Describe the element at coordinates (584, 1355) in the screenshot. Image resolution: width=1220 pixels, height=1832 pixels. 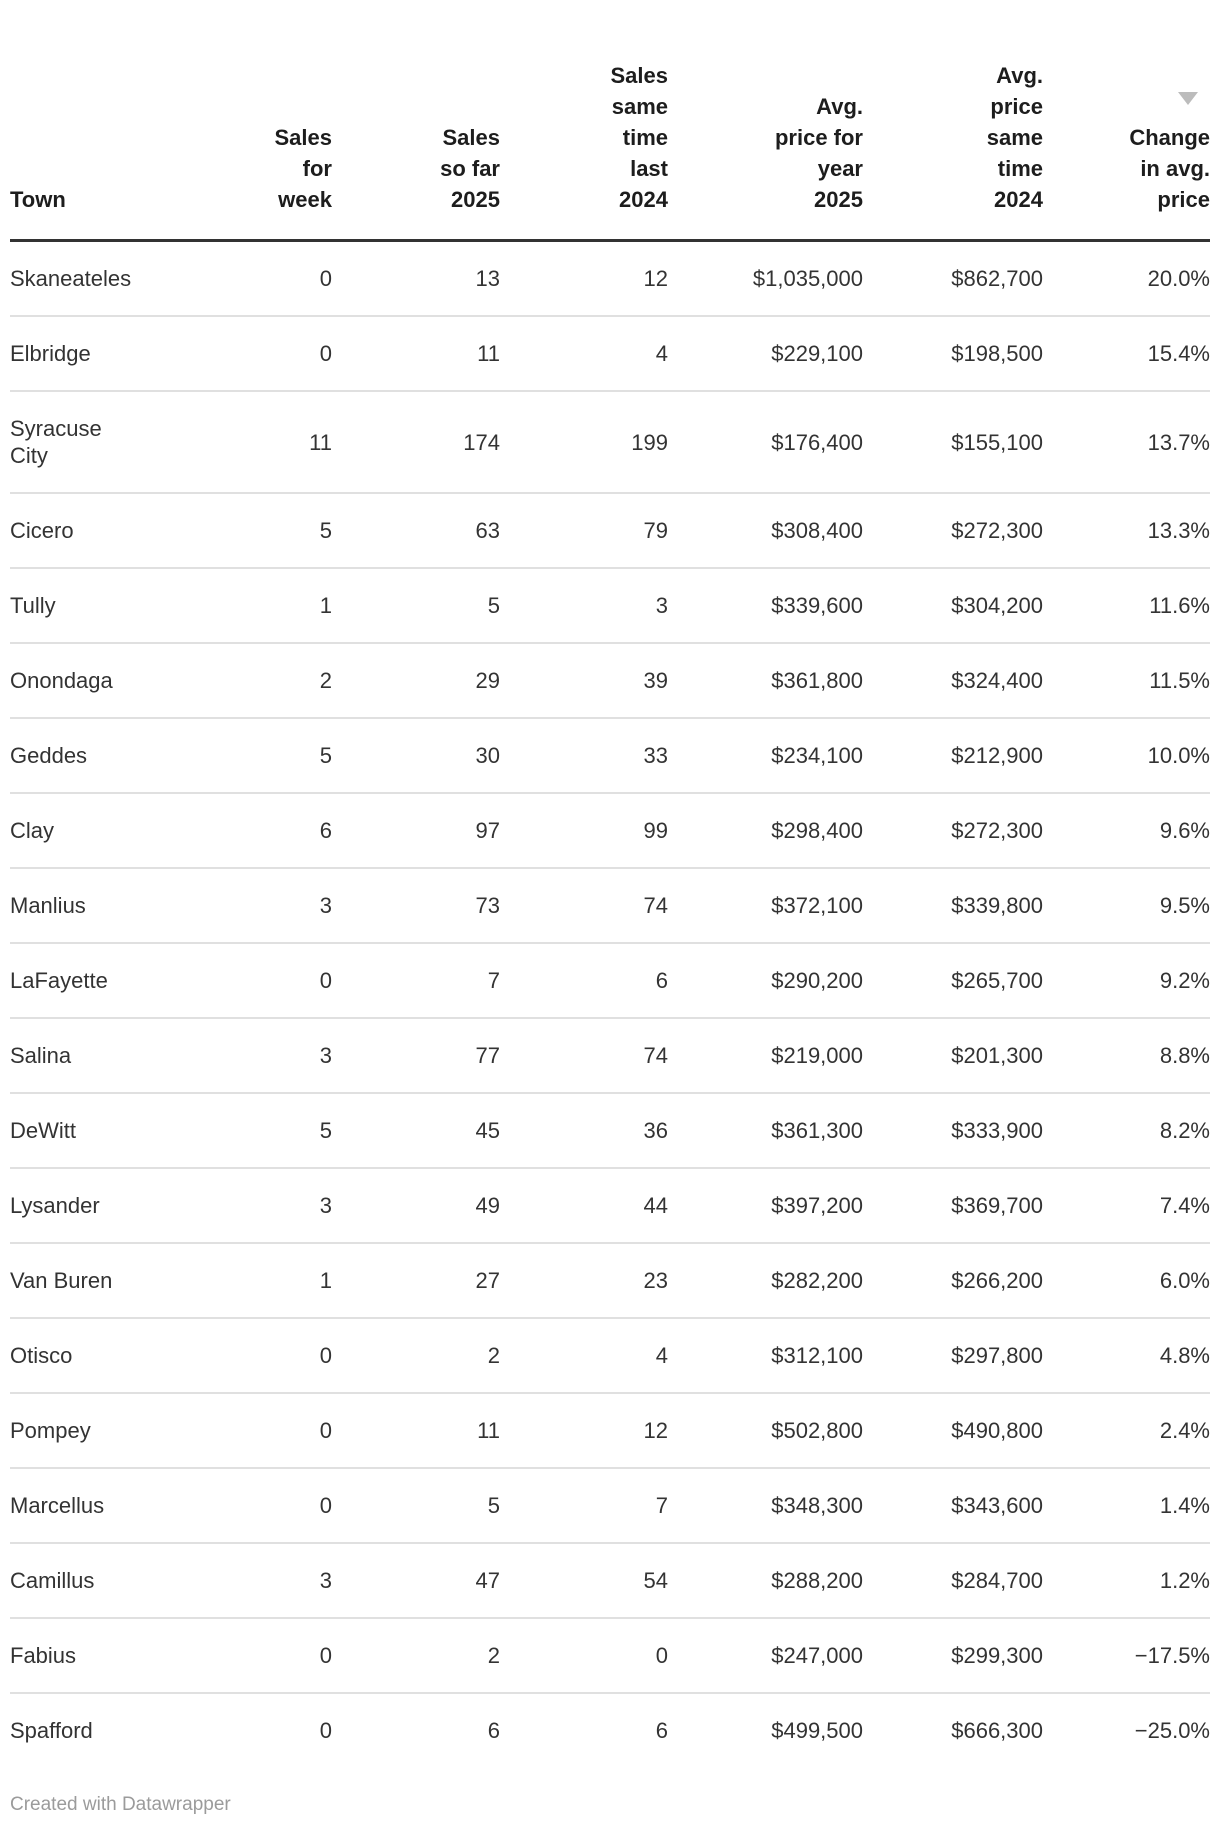
I see `cell-sales_same_time_2024: 4` at that location.